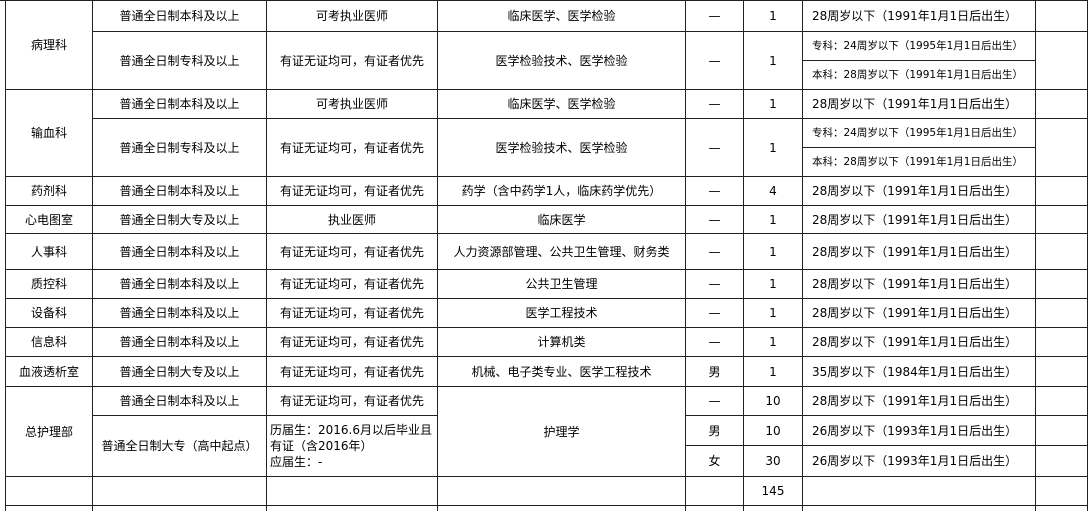 The height and width of the screenshot is (511, 1089). What do you see at coordinates (773, 461) in the screenshot?
I see `table-cell: 30` at bounding box center [773, 461].